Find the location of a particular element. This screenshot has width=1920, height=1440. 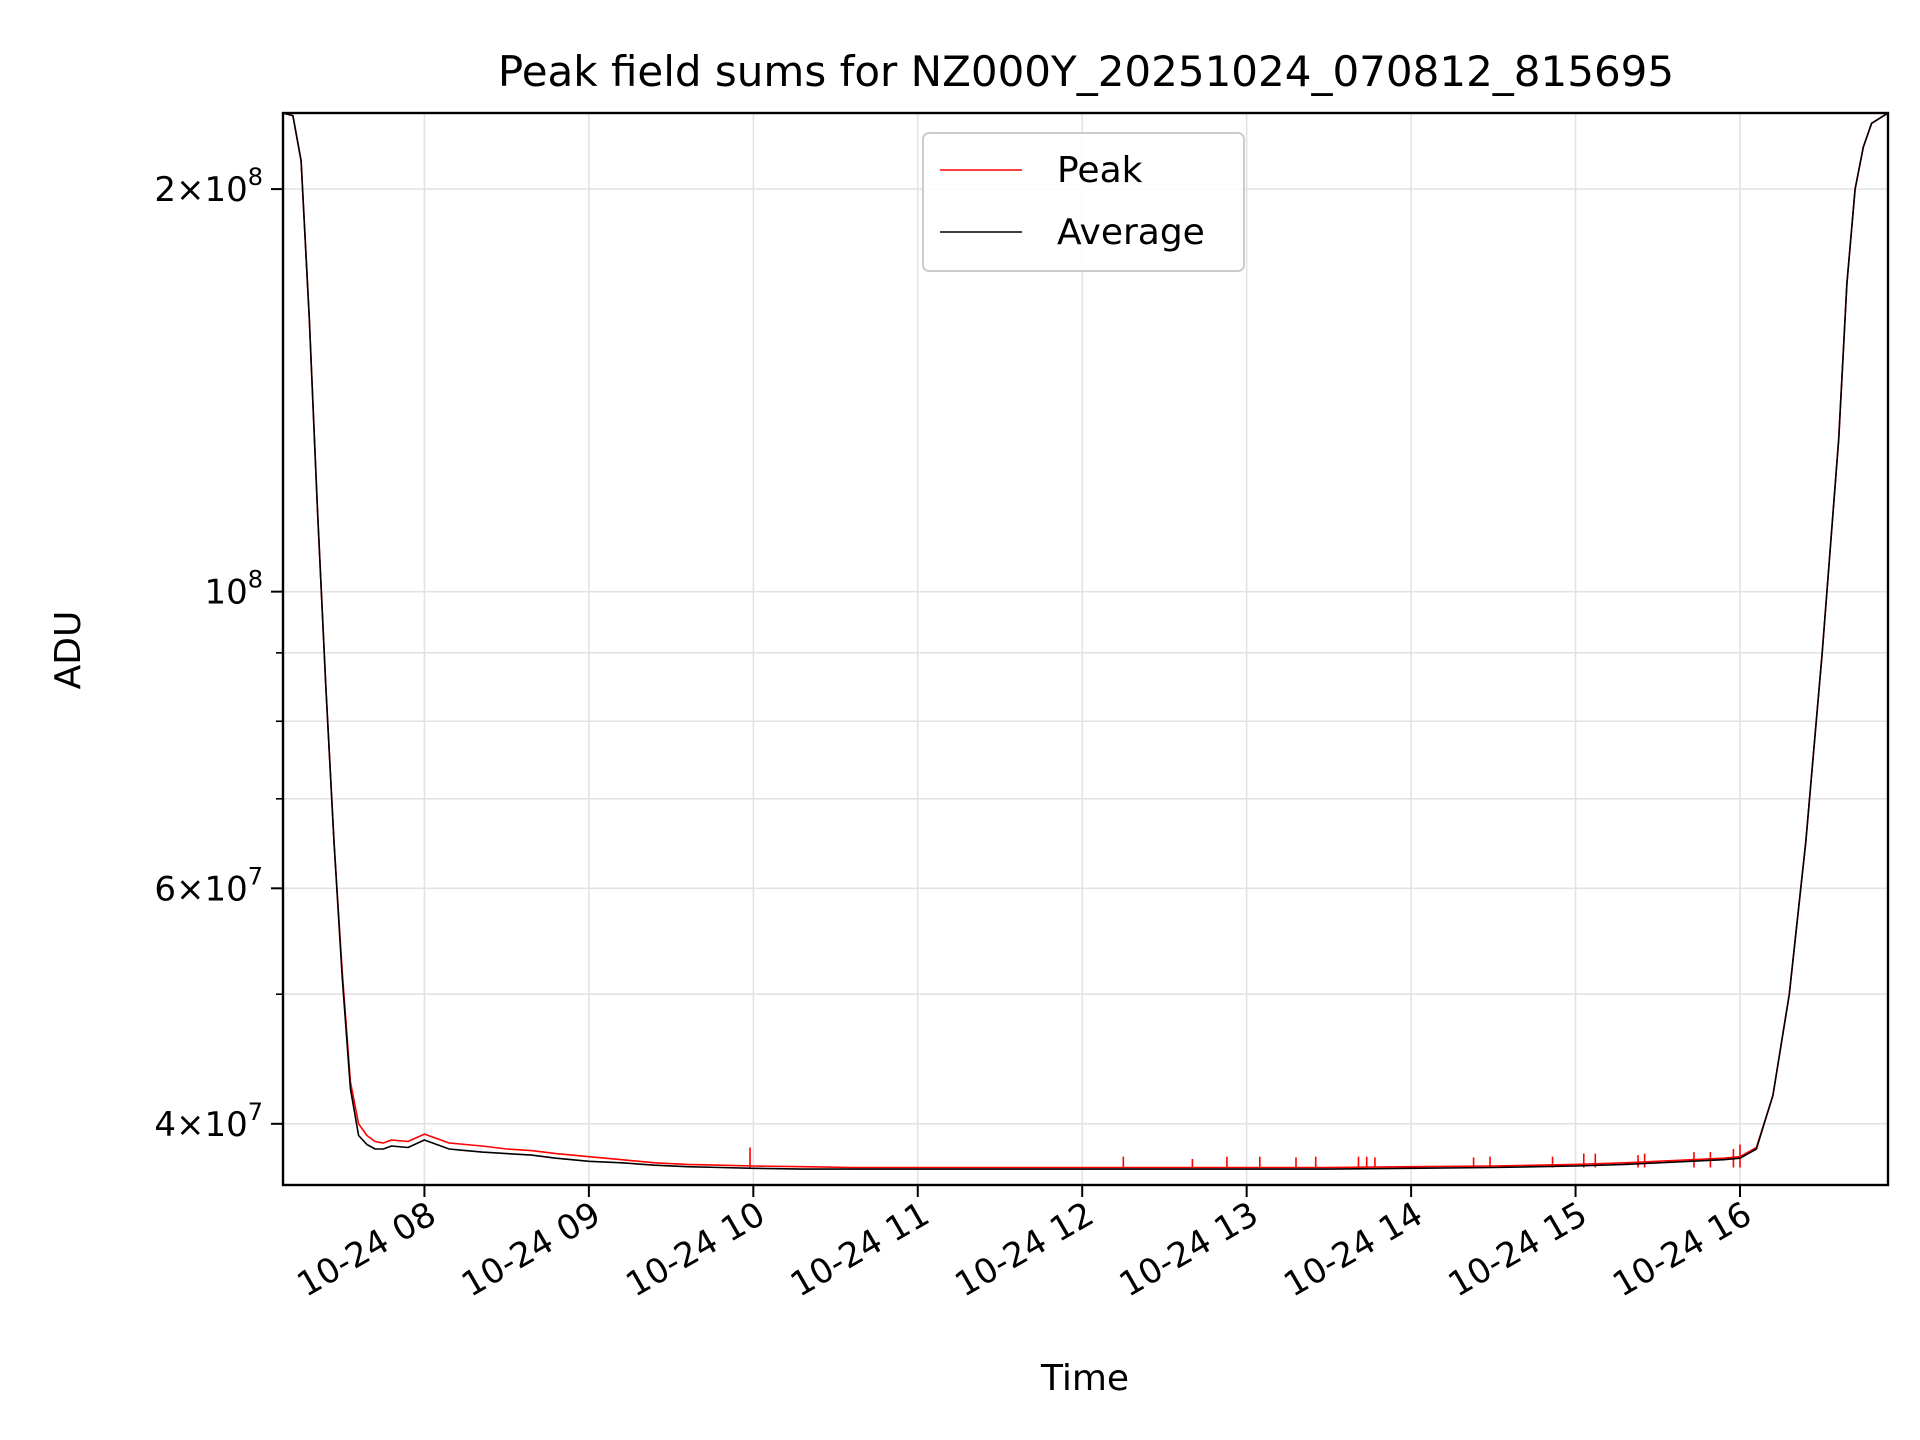

legend-average-label: Average is located at coordinates (1131, 232).